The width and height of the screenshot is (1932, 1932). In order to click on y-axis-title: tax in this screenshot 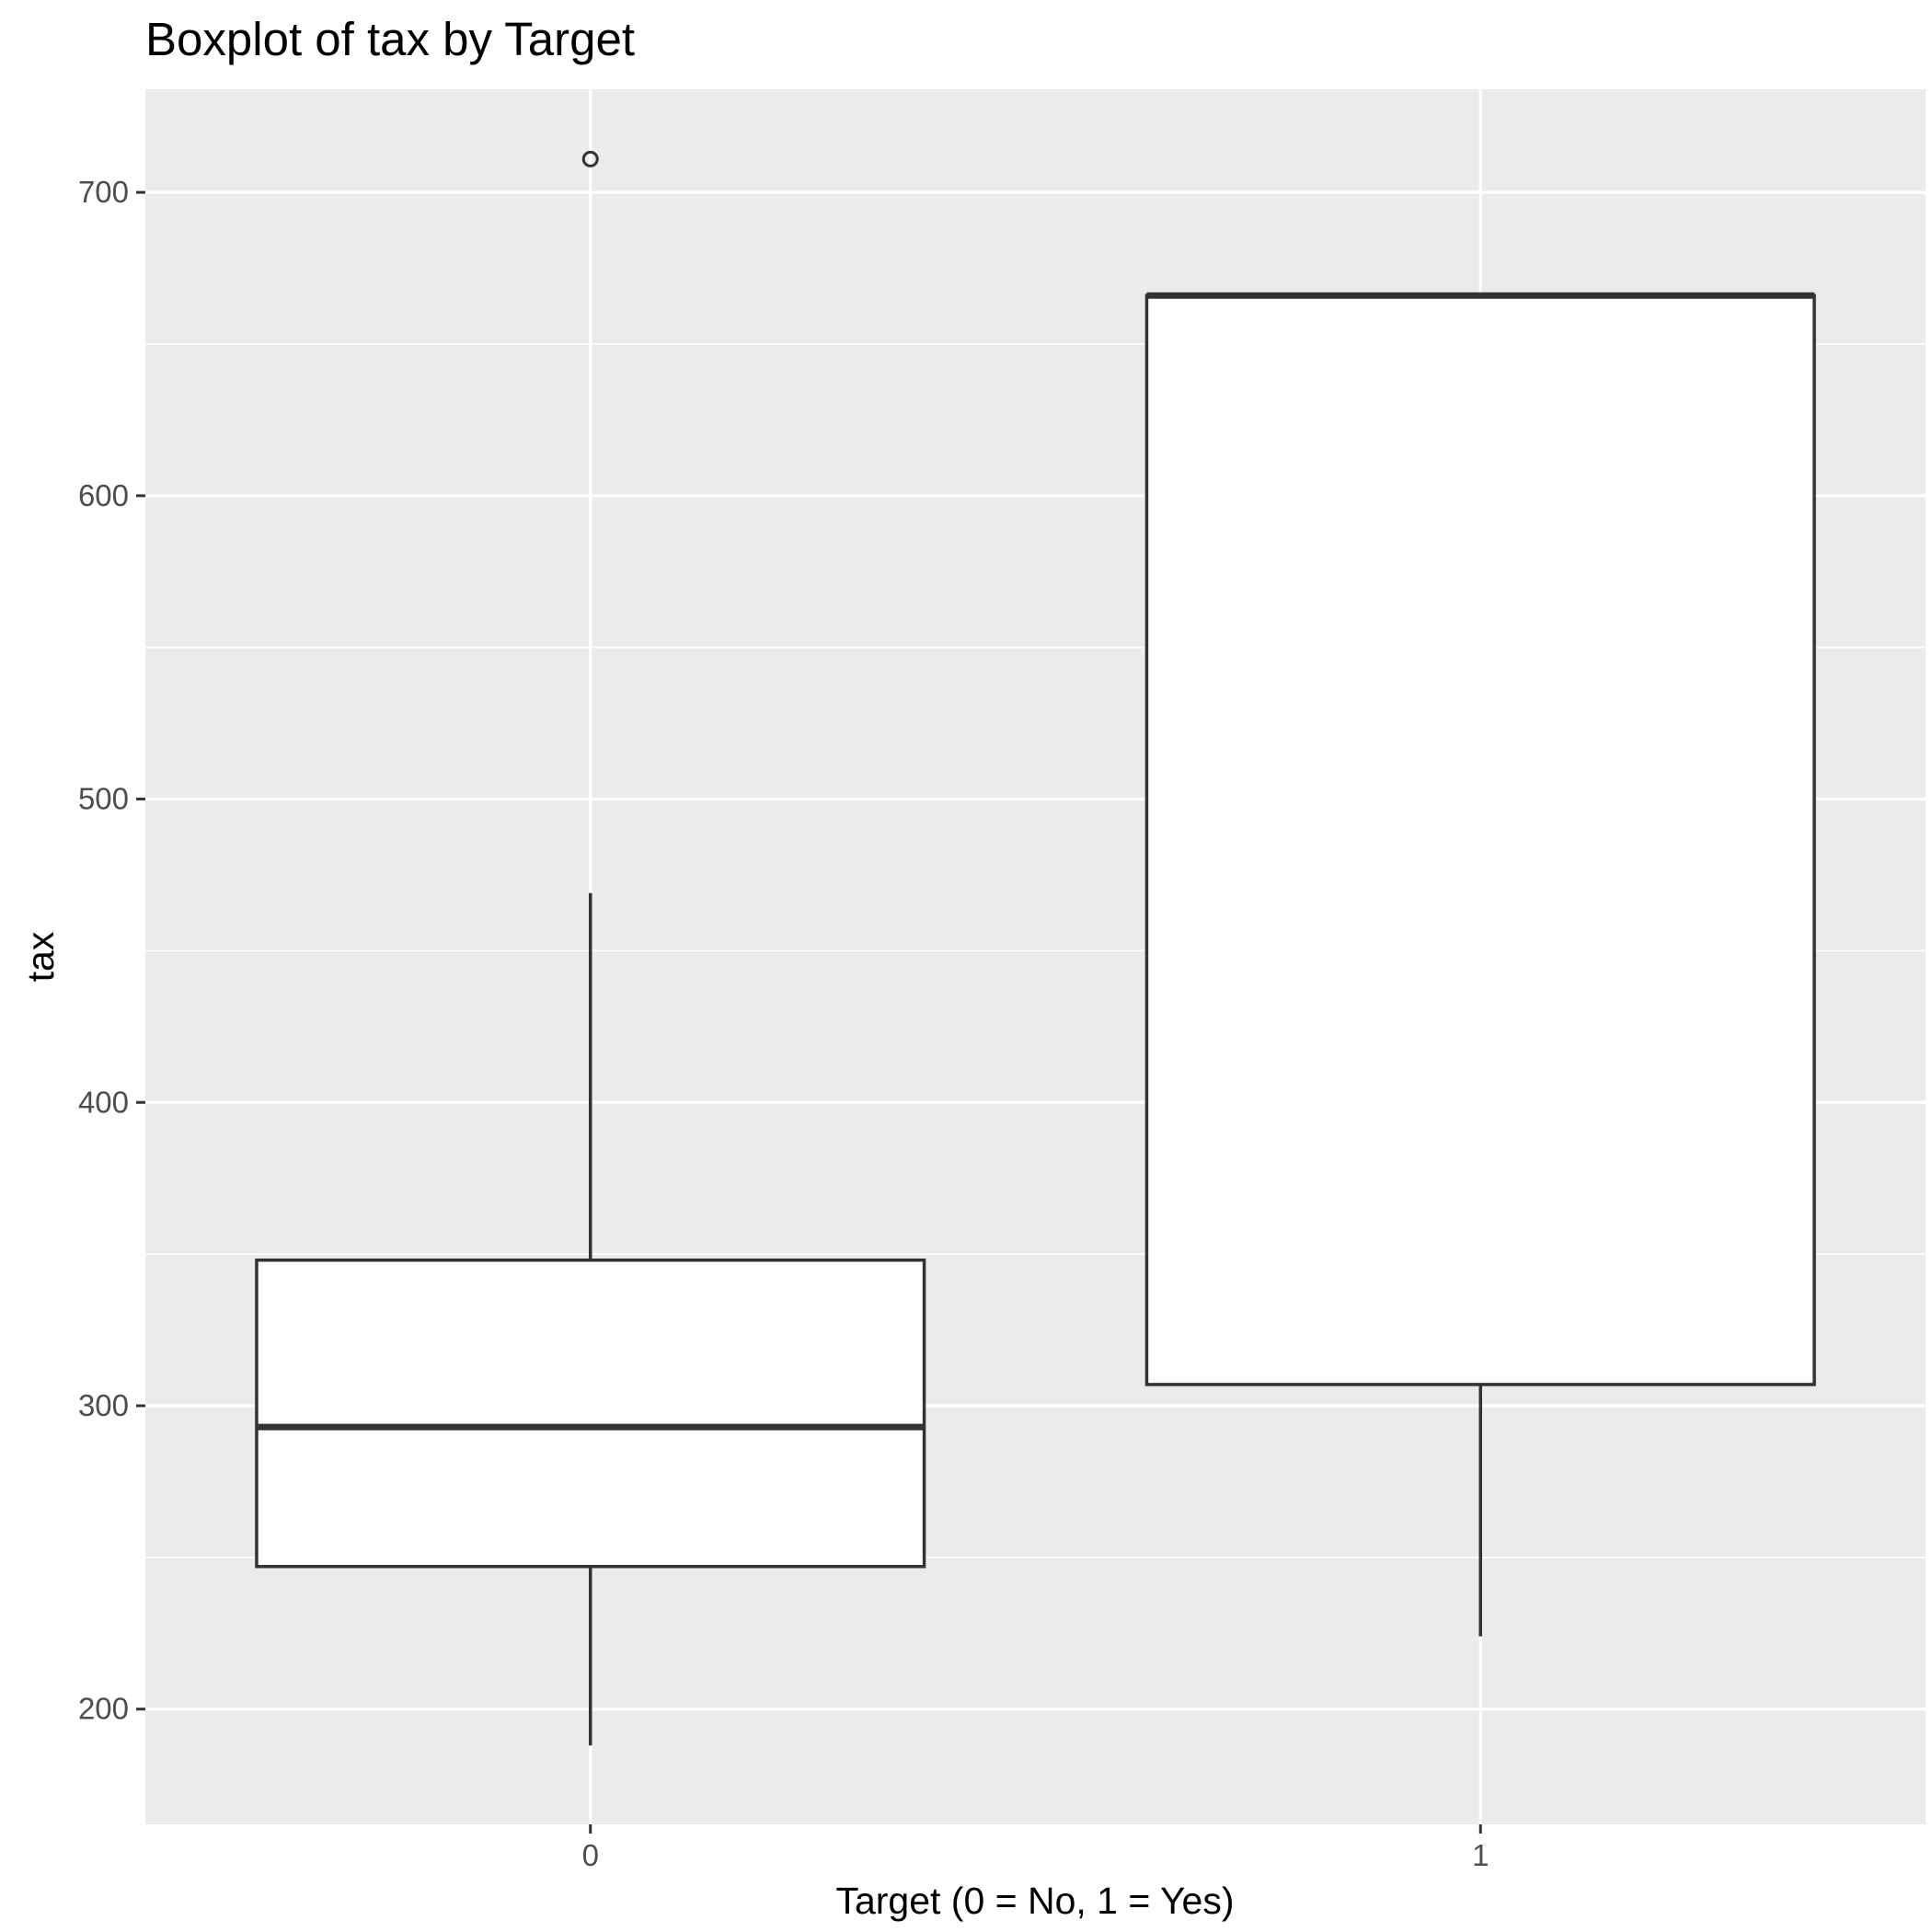, I will do `click(40, 956)`.